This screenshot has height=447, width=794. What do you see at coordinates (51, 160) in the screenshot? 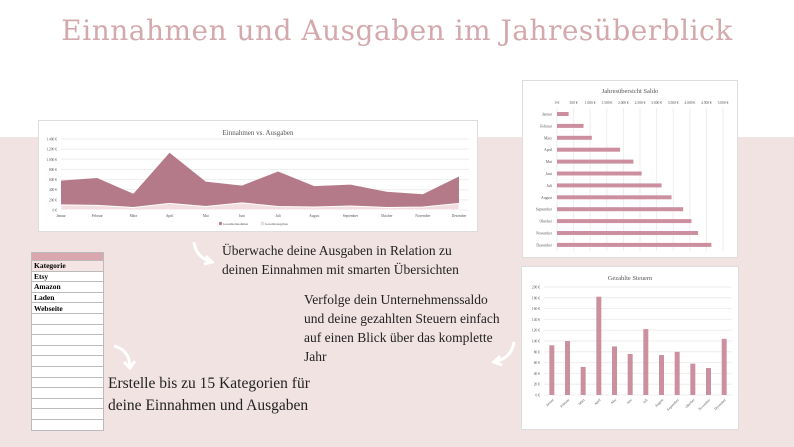
I see `y-tick-label: 1.000 €` at bounding box center [51, 160].